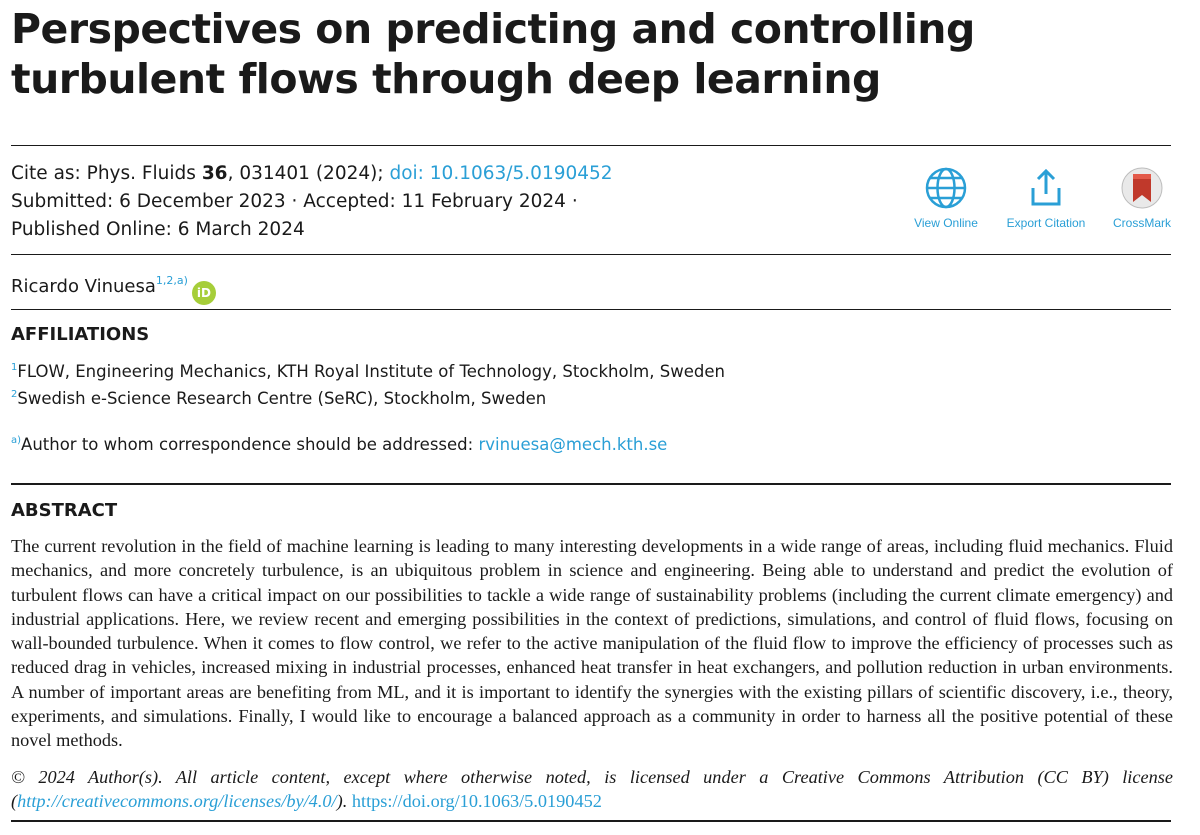 The width and height of the screenshot is (1200, 835). Describe the element at coordinates (308, 173) in the screenshot. I see `citation-rest: , 031401 (2024);` at that location.